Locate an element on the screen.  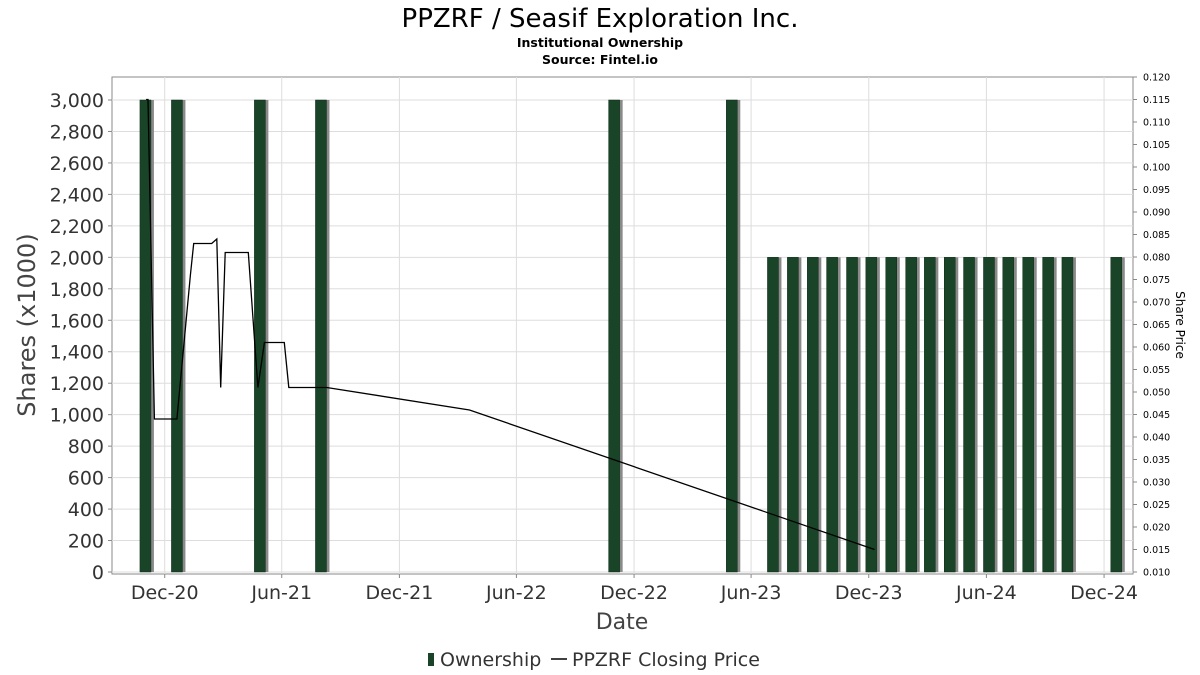
legend-price-label: PPZRF Closing Price is located at coordinates (666, 660).